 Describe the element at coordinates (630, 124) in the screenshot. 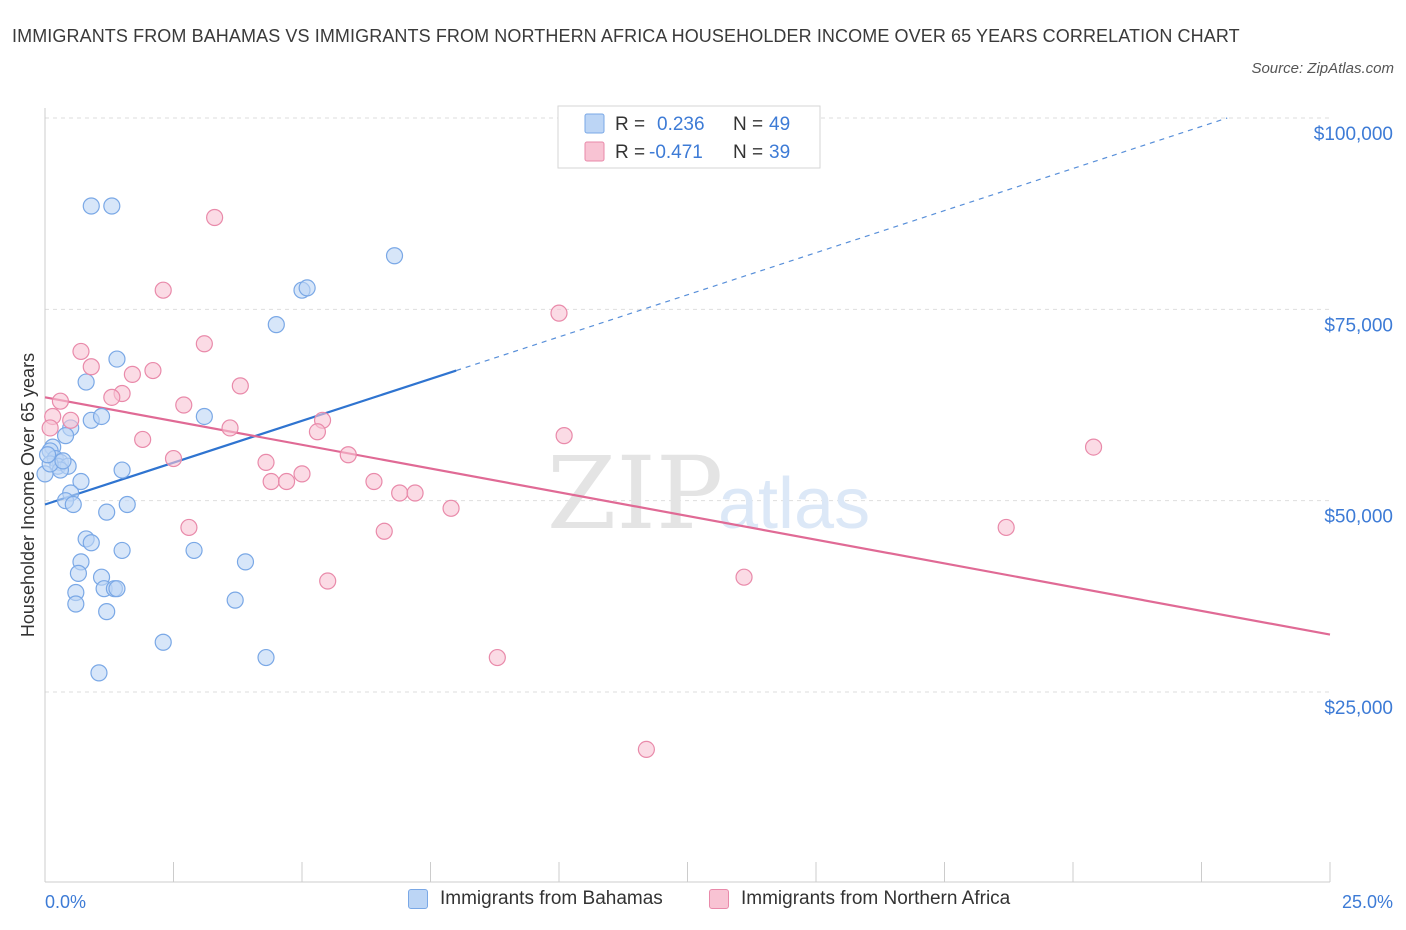

I see `r-label-blue: R =` at that location.